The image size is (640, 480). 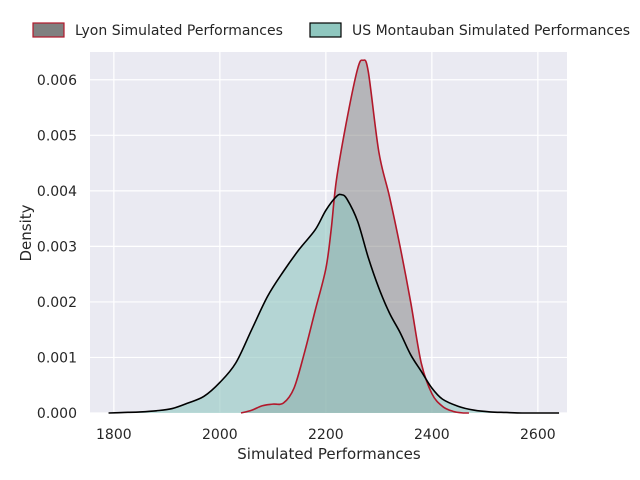 What do you see at coordinates (179, 31) in the screenshot?
I see `legend-label-lyon: Lyon Simulated Performances` at bounding box center [179, 31].